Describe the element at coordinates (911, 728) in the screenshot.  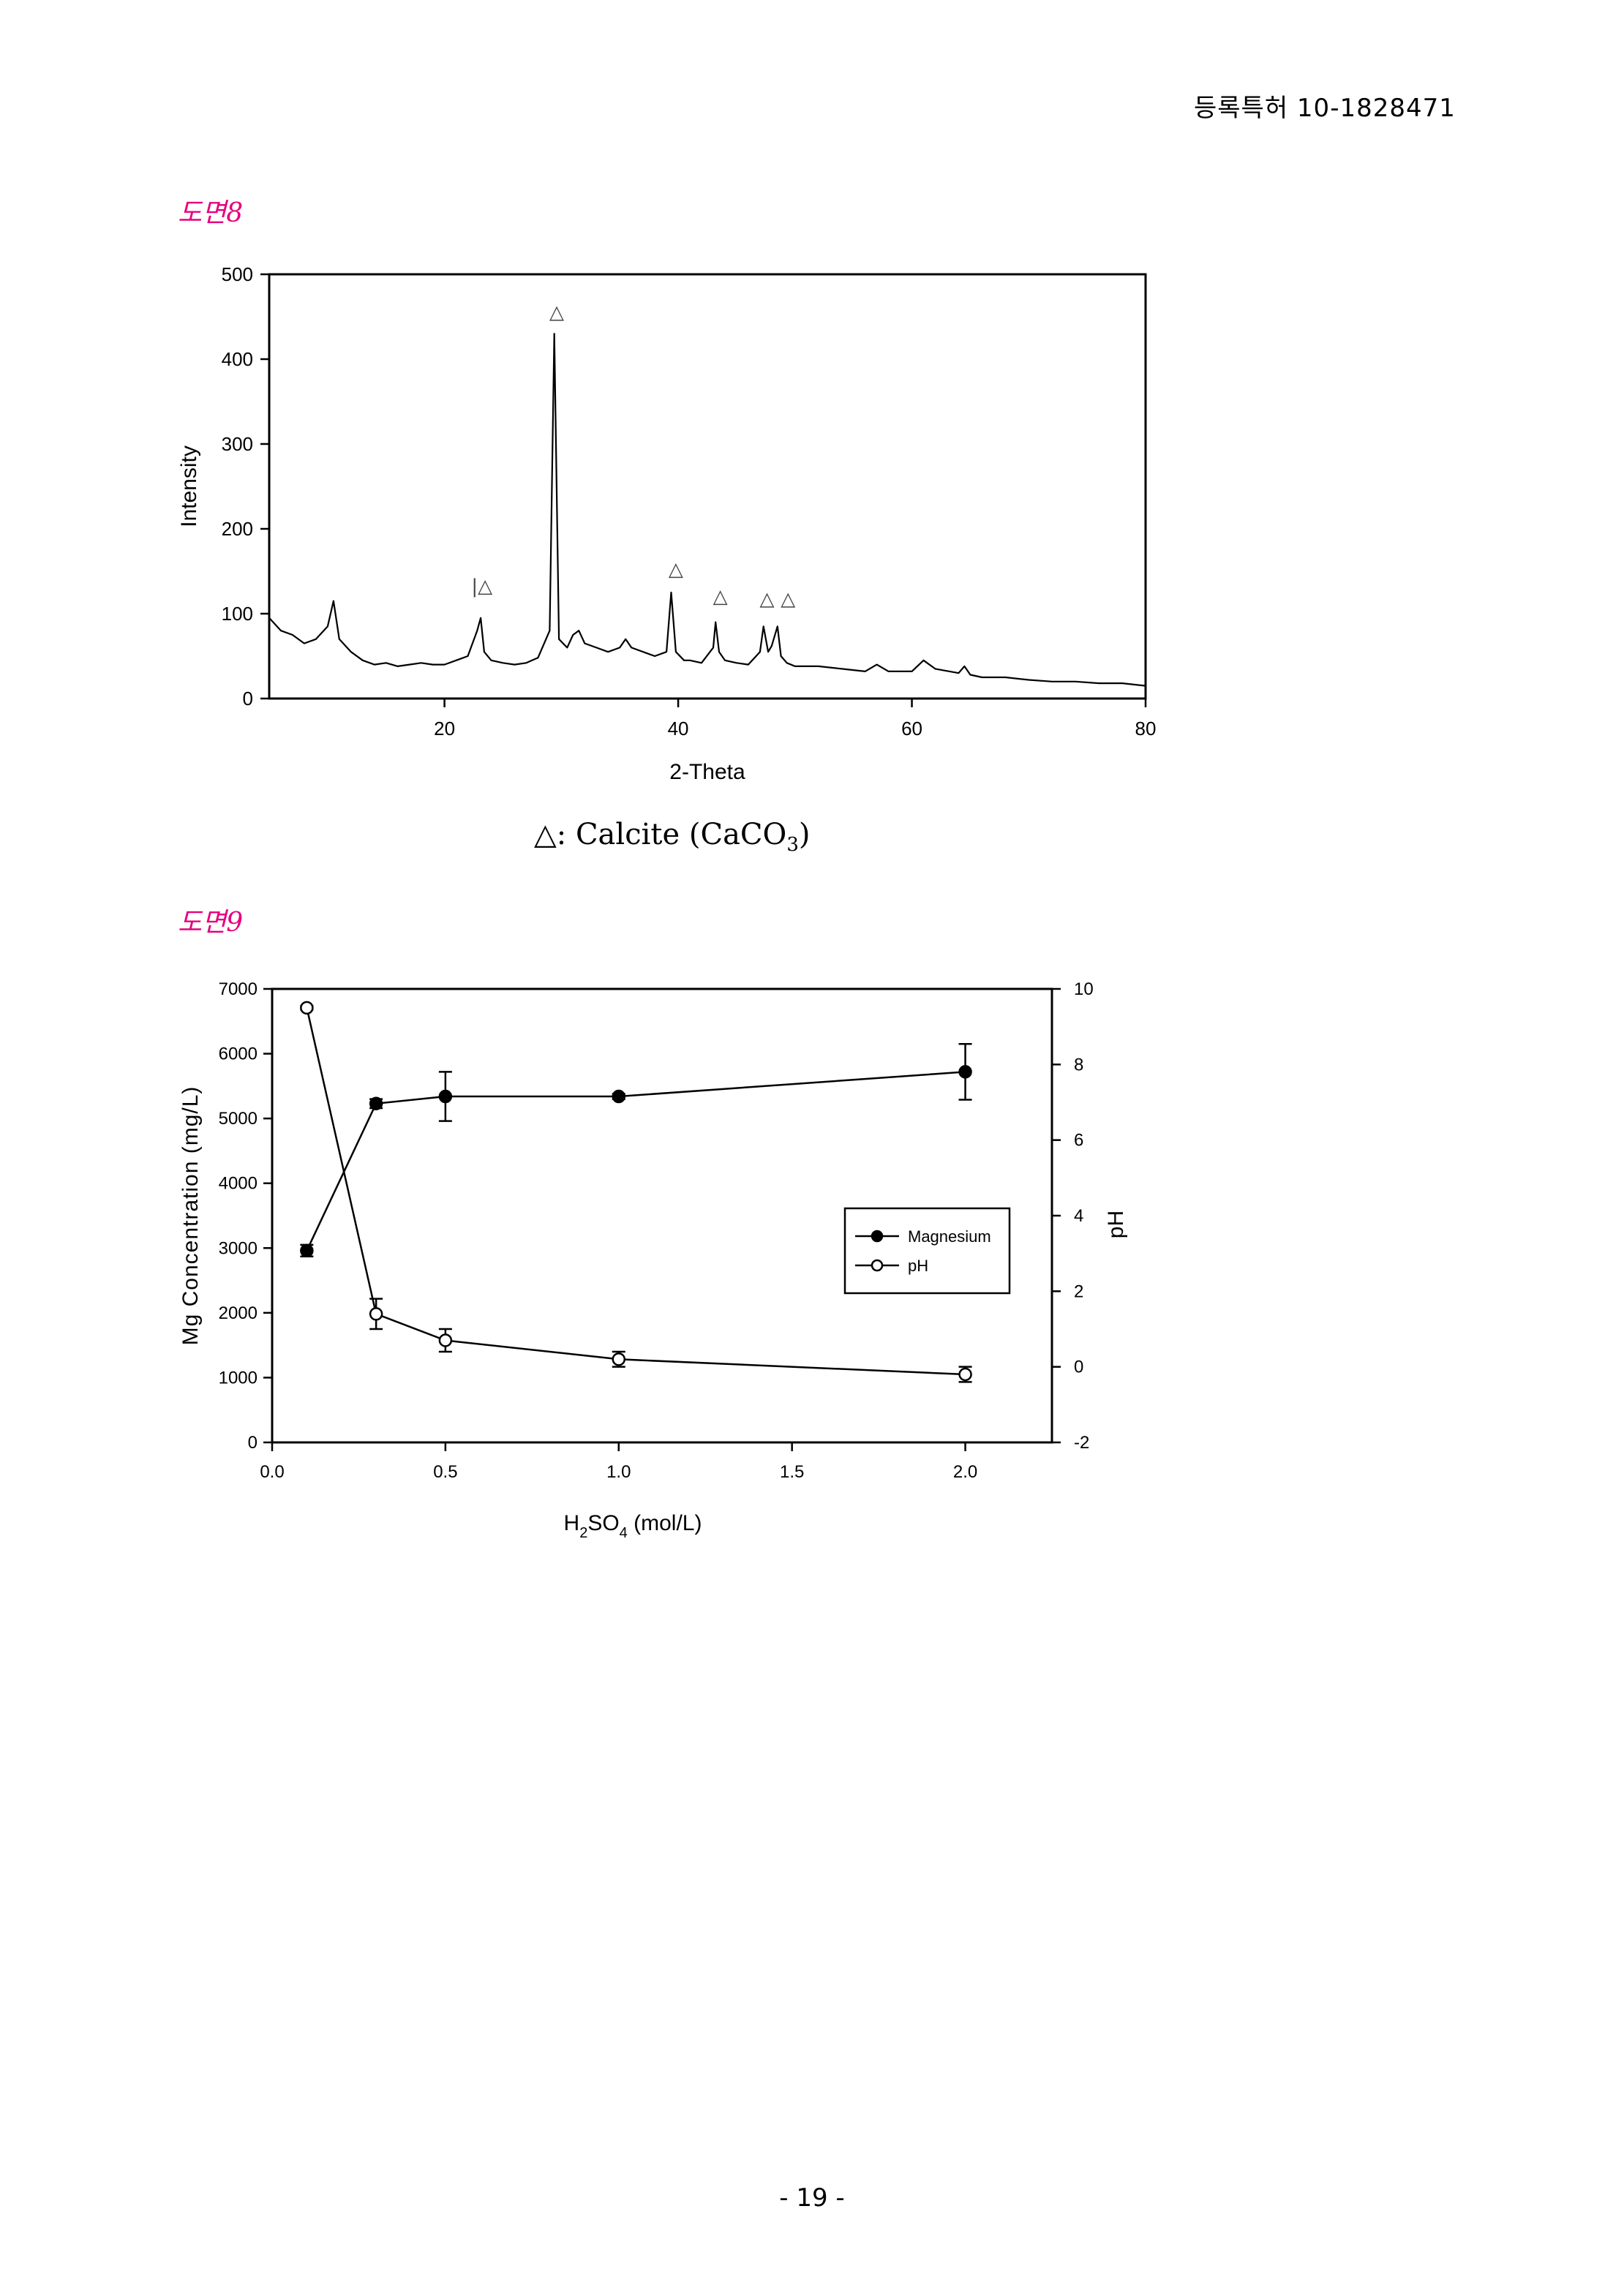
I see `x-tick-label: 60` at that location.